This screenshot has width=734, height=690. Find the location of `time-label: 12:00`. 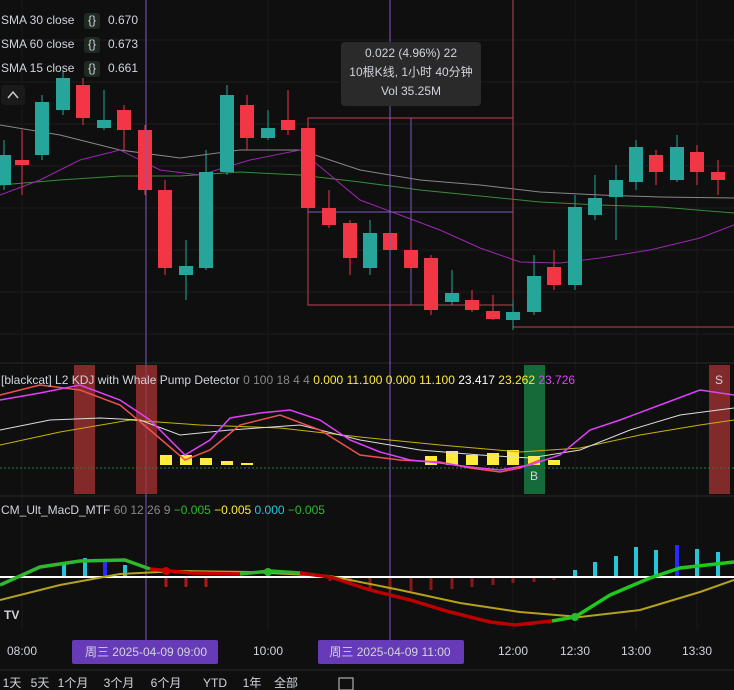

time-label: 12:00 is located at coordinates (513, 651).